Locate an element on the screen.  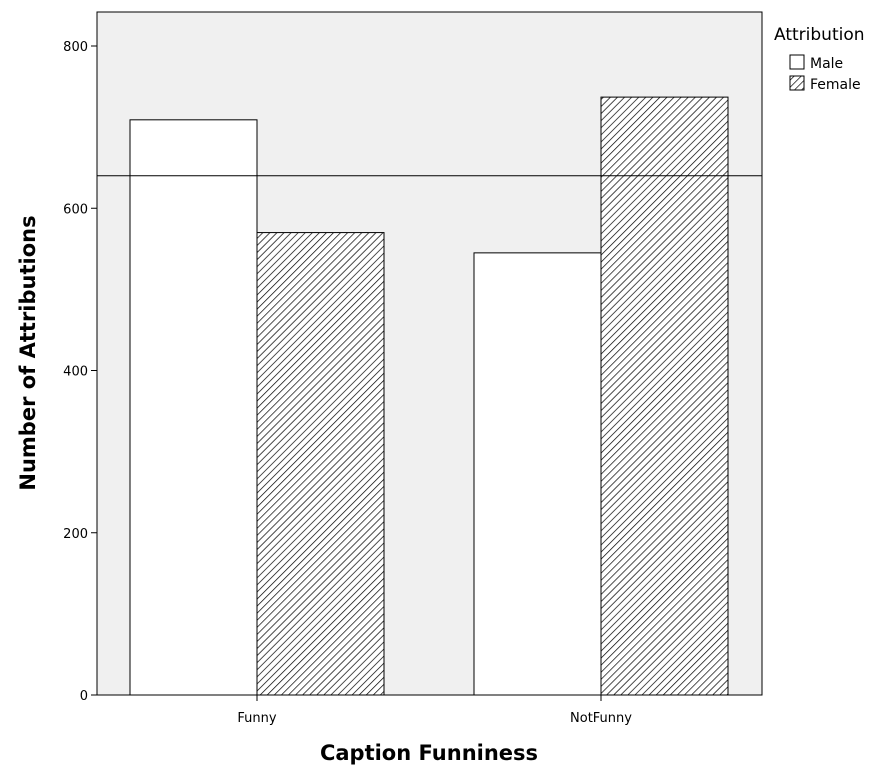
y-tick-label: 200 is located at coordinates (75, 534).